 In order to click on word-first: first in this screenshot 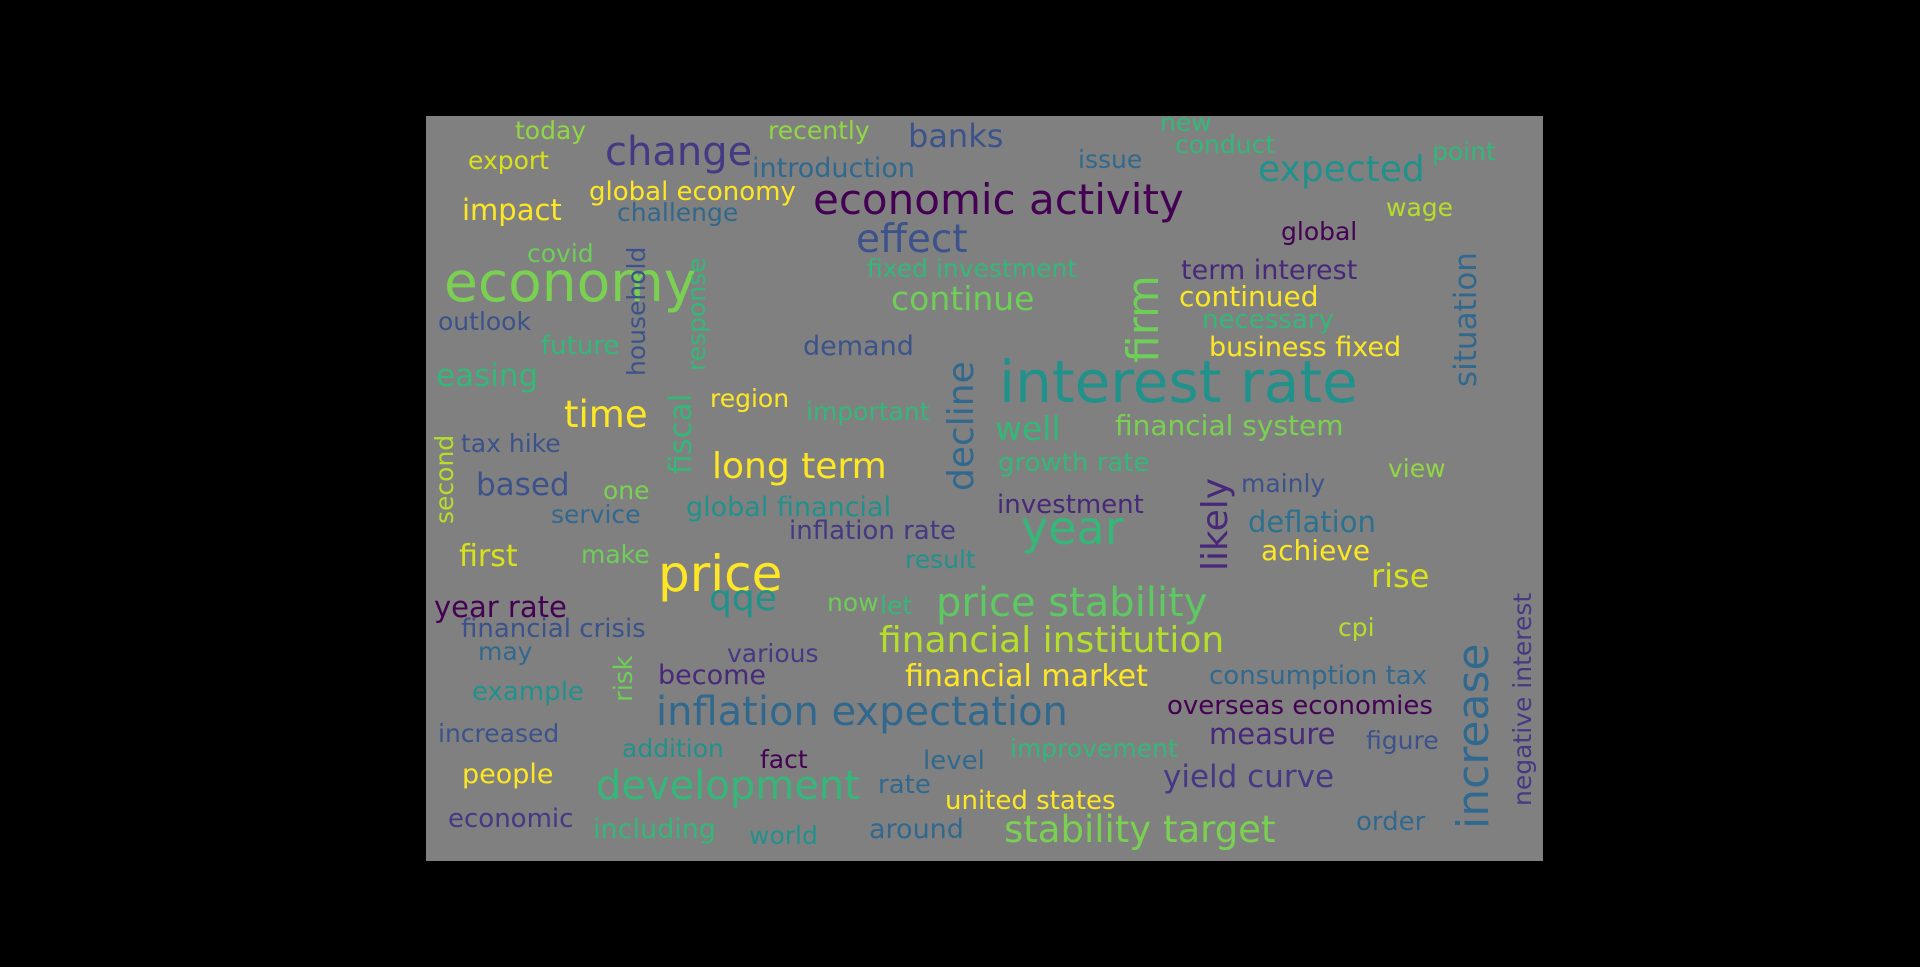, I will do `click(488, 556)`.